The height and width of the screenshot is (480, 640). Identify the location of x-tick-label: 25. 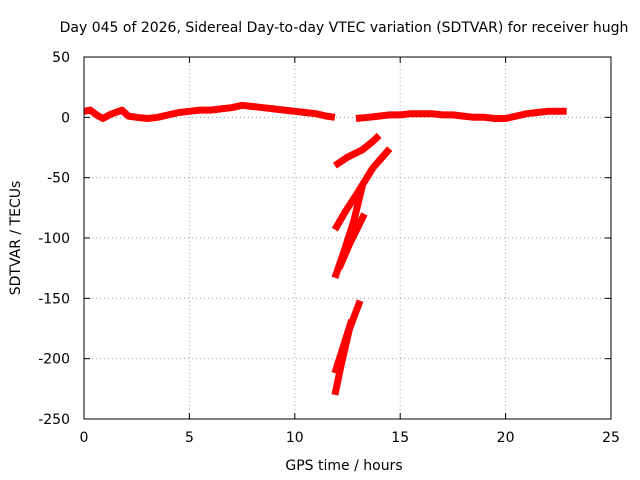
(611, 438).